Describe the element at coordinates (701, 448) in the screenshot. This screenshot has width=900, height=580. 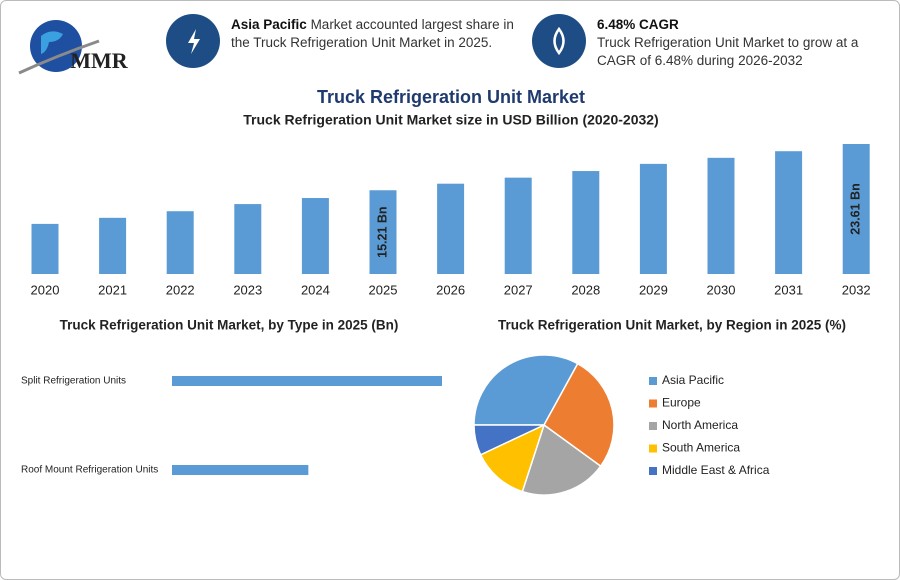
I see `legend-label: South America` at that location.